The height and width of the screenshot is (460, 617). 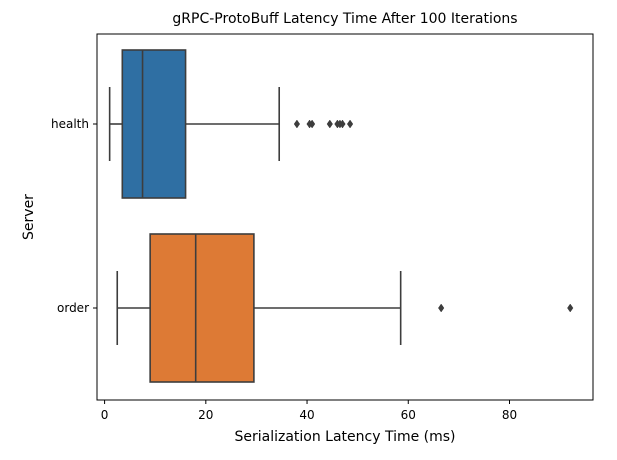 I want to click on y-tick-label-order: order, so click(x=73, y=308).